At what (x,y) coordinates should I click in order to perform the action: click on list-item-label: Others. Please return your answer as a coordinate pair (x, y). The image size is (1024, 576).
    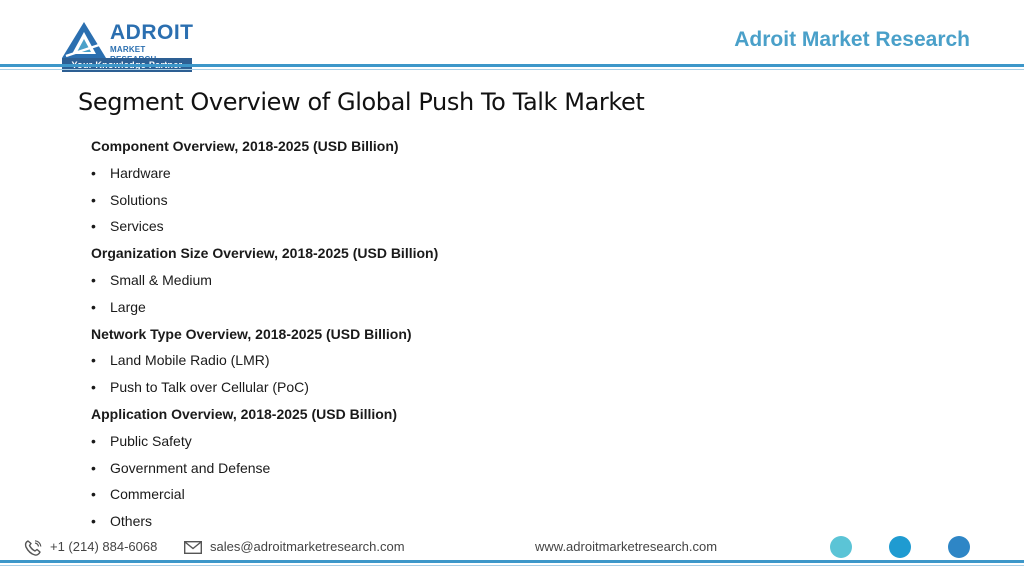
    Looking at the image, I should click on (131, 521).